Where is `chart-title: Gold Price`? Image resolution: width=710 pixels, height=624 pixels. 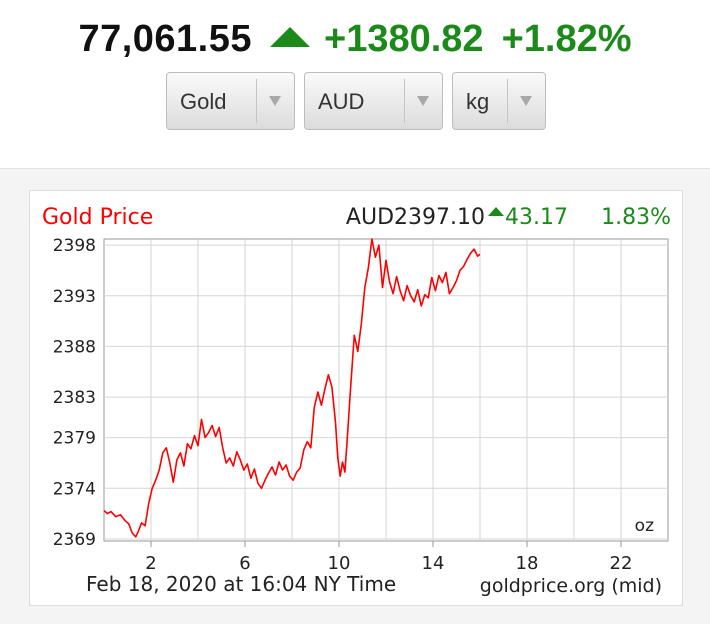
chart-title: Gold Price is located at coordinates (97, 217).